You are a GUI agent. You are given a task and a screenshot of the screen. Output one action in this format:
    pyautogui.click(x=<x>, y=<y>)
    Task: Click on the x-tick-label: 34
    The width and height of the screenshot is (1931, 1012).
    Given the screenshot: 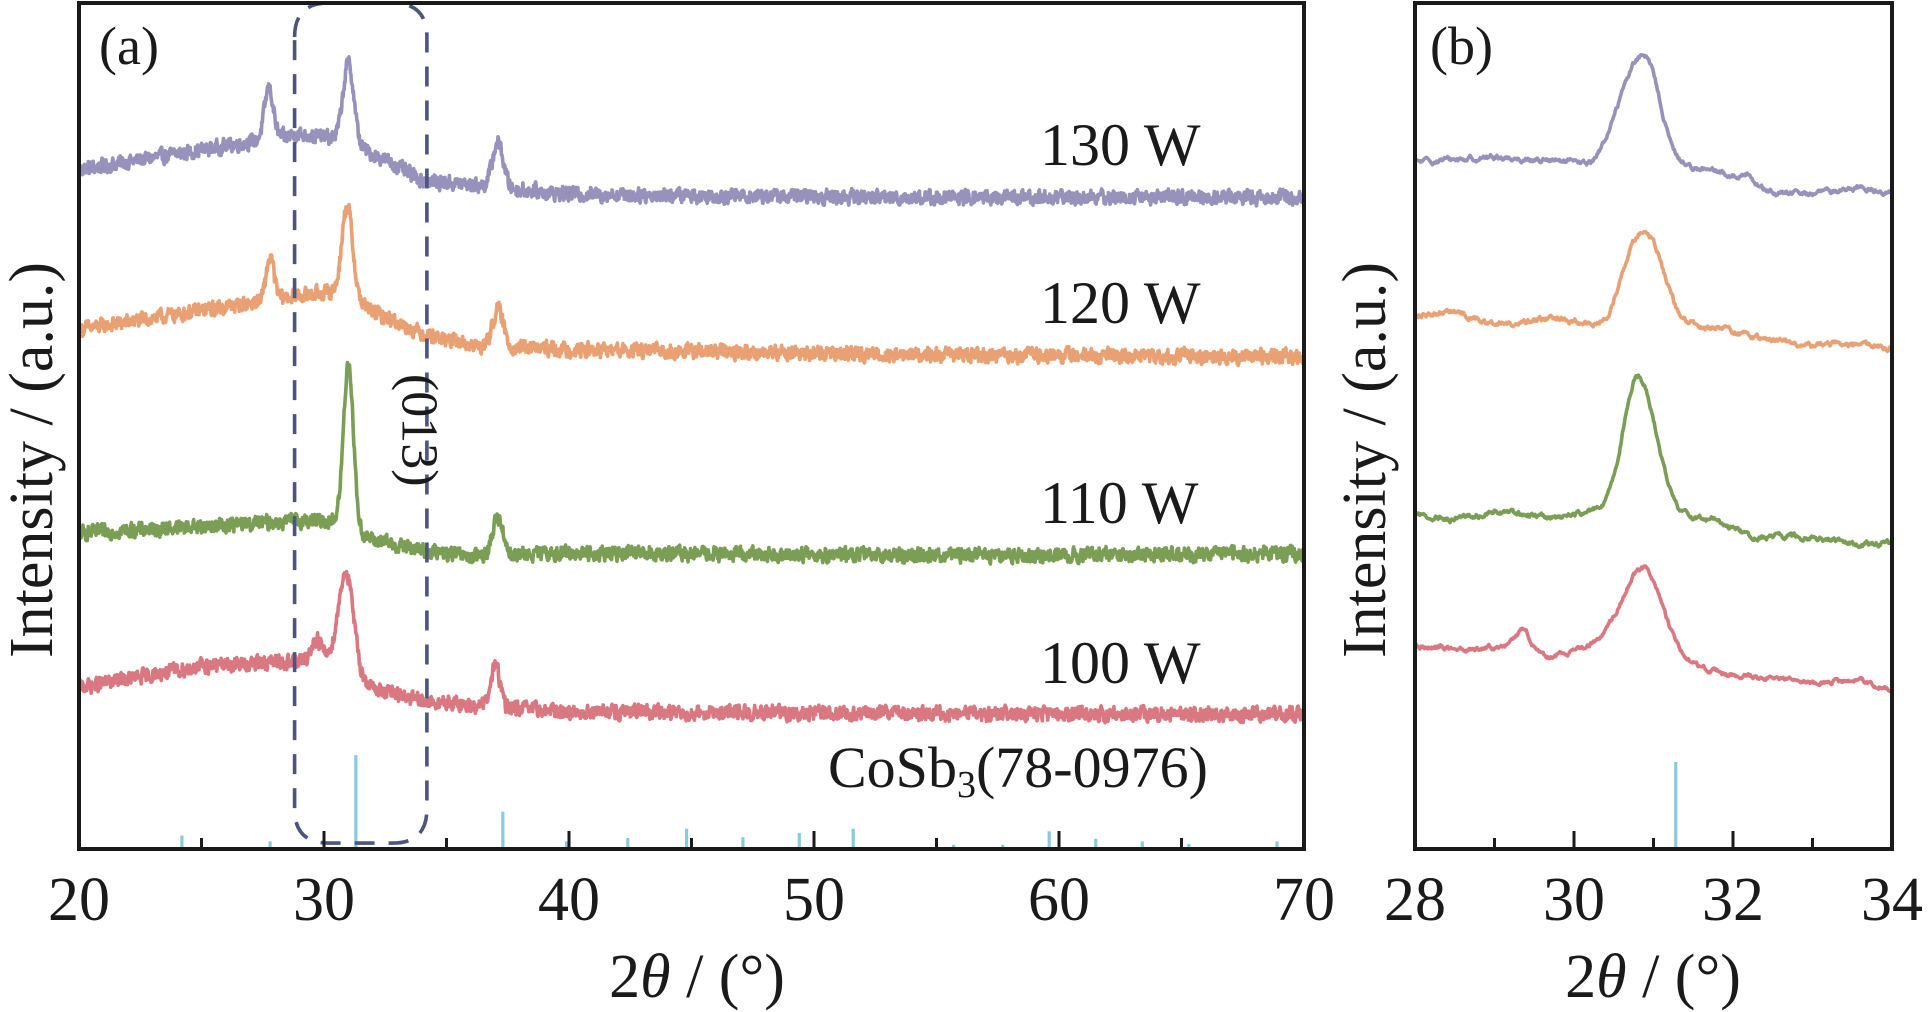 What is the action you would take?
    pyautogui.click(x=1892, y=900)
    